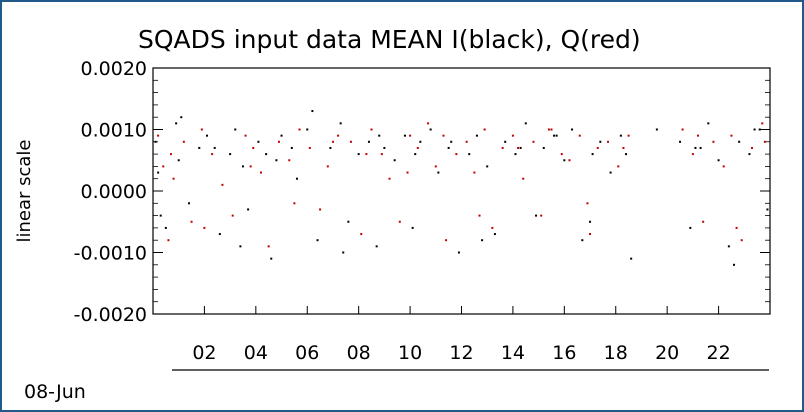 The width and height of the screenshot is (804, 412). I want to click on x-tick-labels: 02 04 06 08 10 12 14 16 18 20 22, so click(461, 353).